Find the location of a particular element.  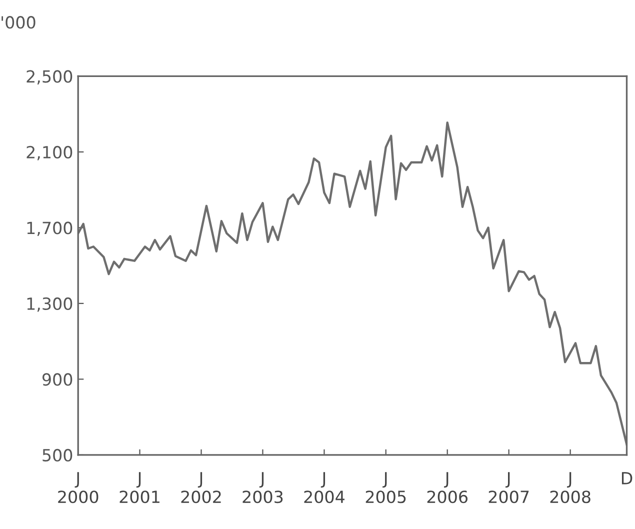

x-tick-label: J 2006 is located at coordinates (447, 488).